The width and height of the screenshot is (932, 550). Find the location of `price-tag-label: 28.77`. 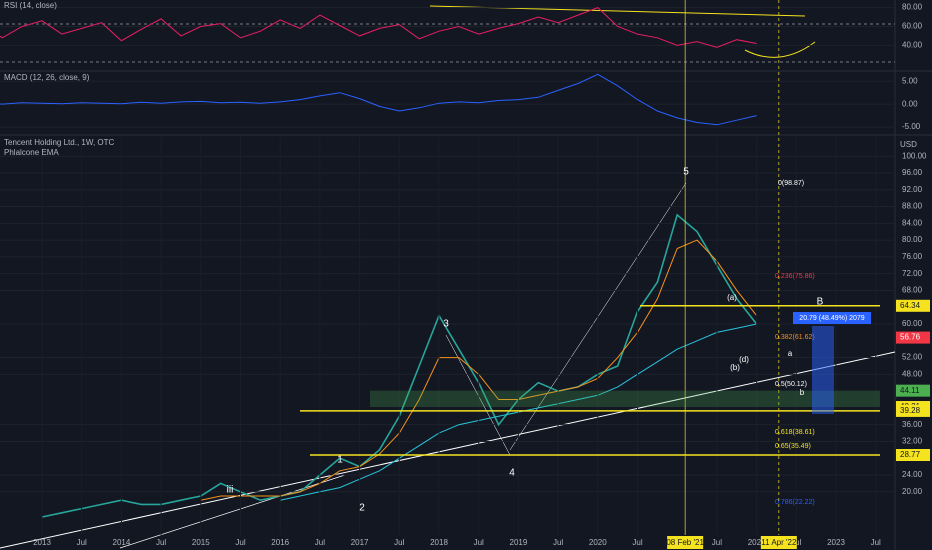

price-tag-label: 28.77 is located at coordinates (910, 454).